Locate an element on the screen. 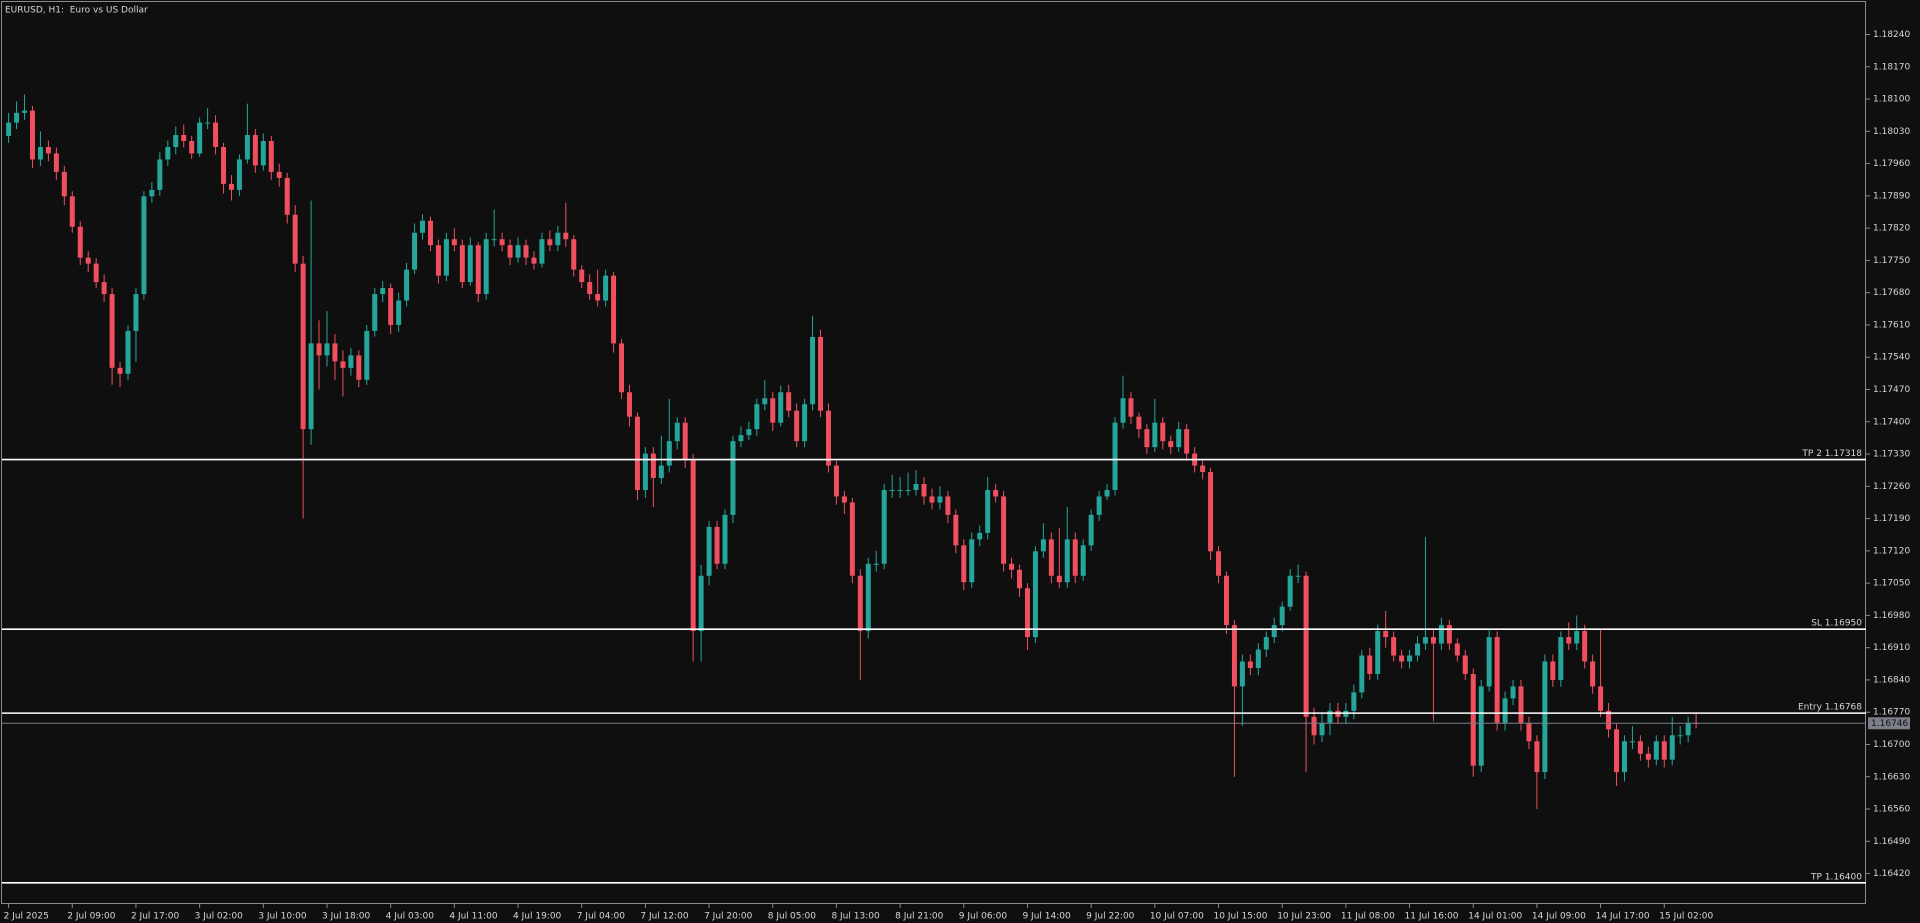  x-tick-label: 9 Jul 06:00 is located at coordinates (983, 917).